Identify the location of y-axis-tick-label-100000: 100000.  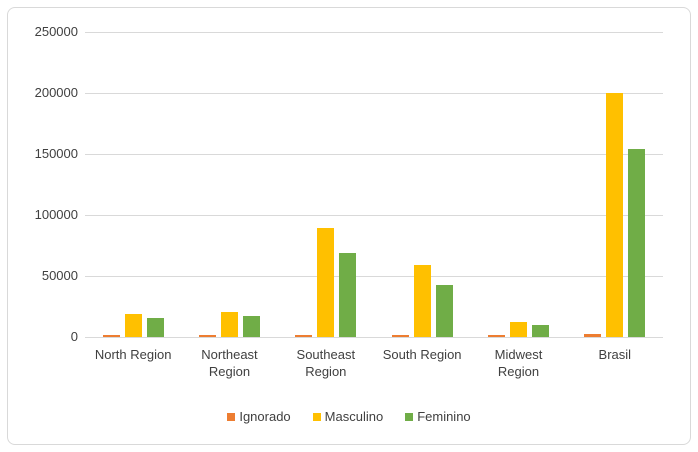
(56, 214).